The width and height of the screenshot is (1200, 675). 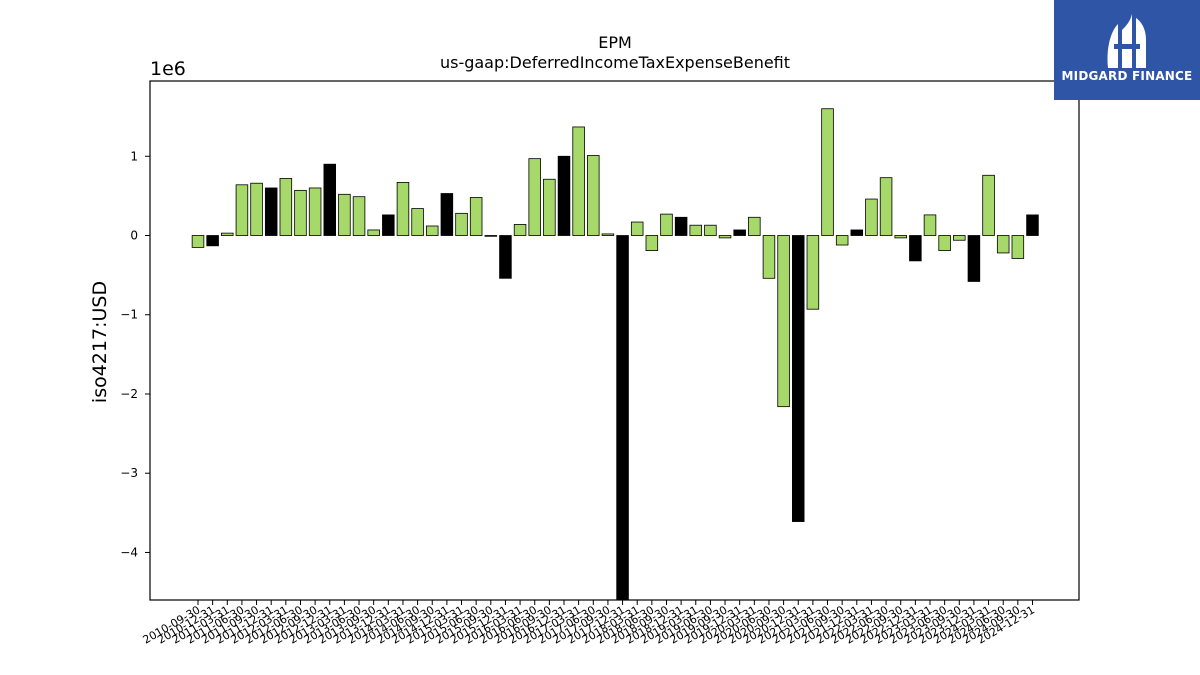 What do you see at coordinates (135, 354) in the screenshot?
I see `y-ticks: 1 0 −1 −2 −3 −4` at bounding box center [135, 354].